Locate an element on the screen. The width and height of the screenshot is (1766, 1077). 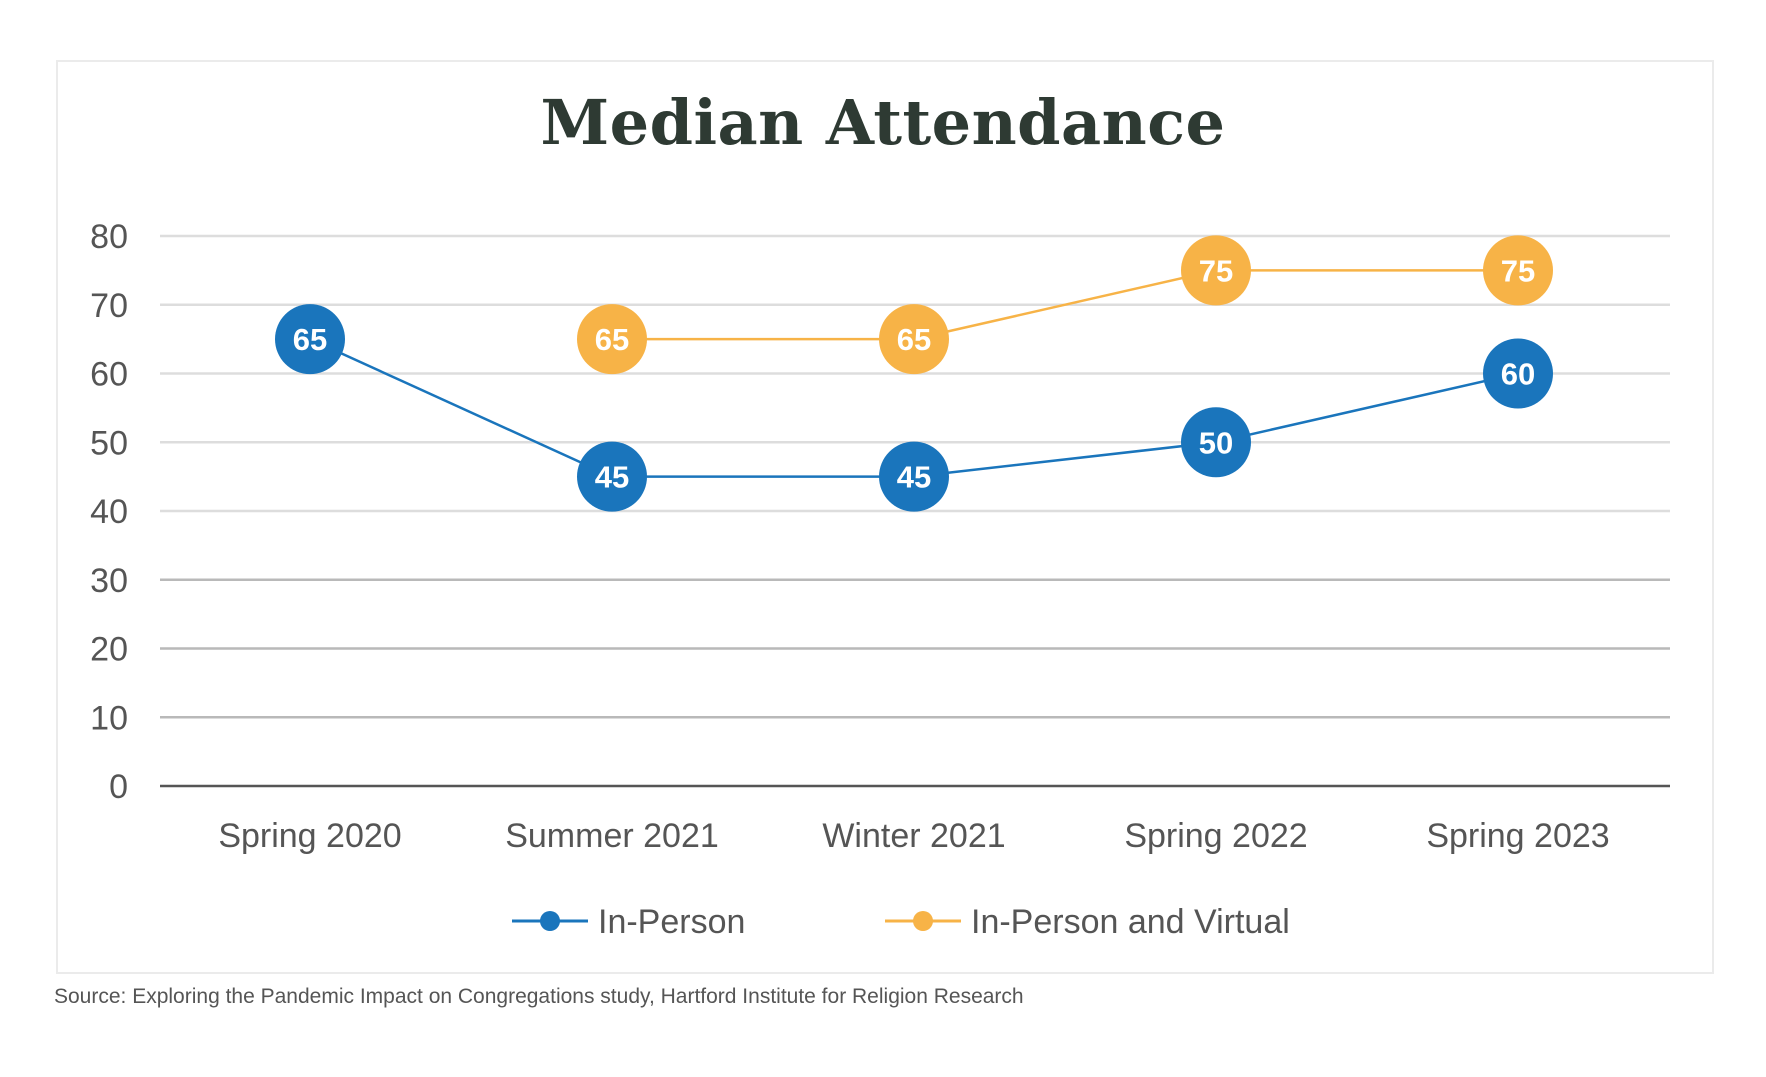
chart-title: Median Attendance is located at coordinates (883, 122).